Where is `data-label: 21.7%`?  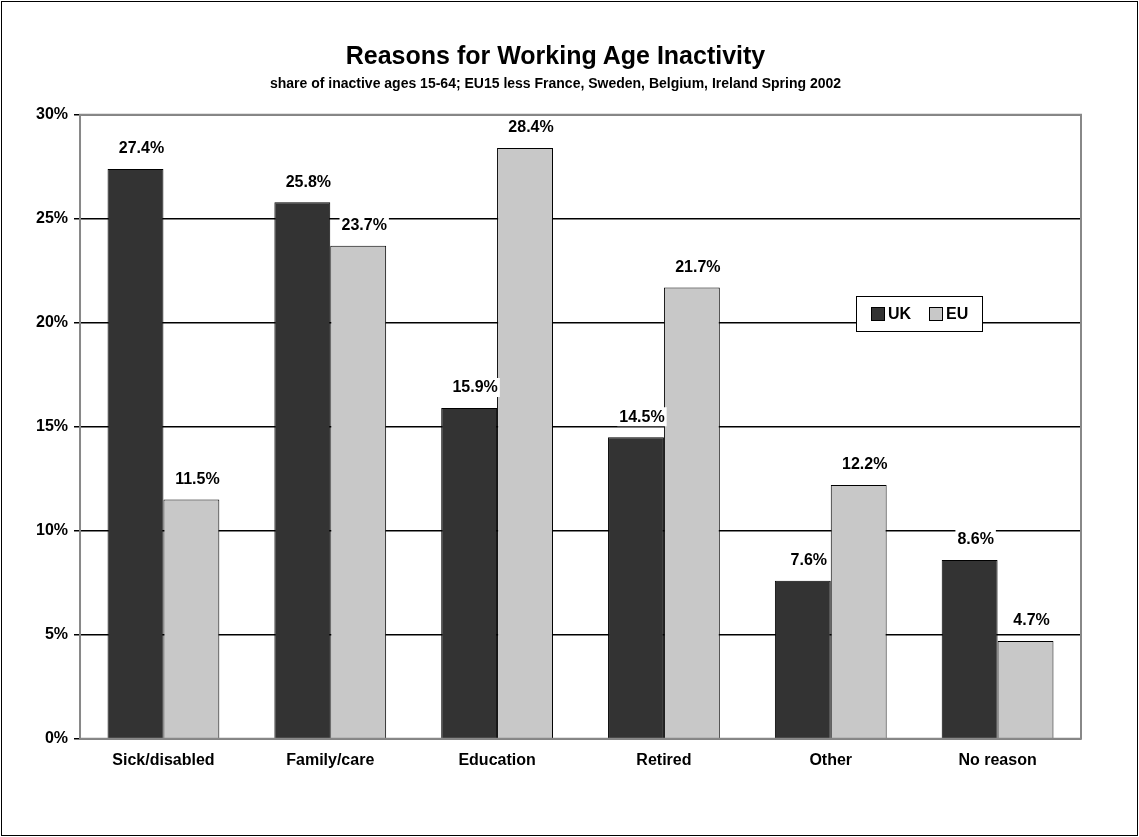 data-label: 21.7% is located at coordinates (698, 266).